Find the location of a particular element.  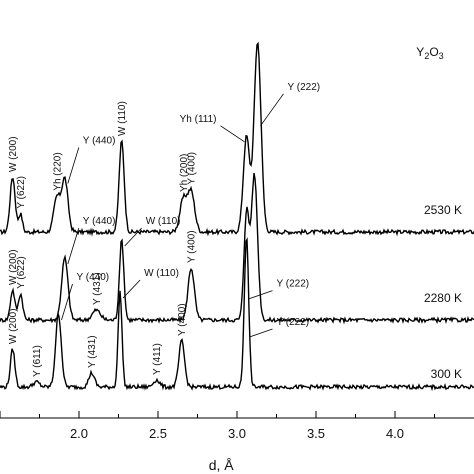

x-tick-label: 3.5 is located at coordinates (316, 433).